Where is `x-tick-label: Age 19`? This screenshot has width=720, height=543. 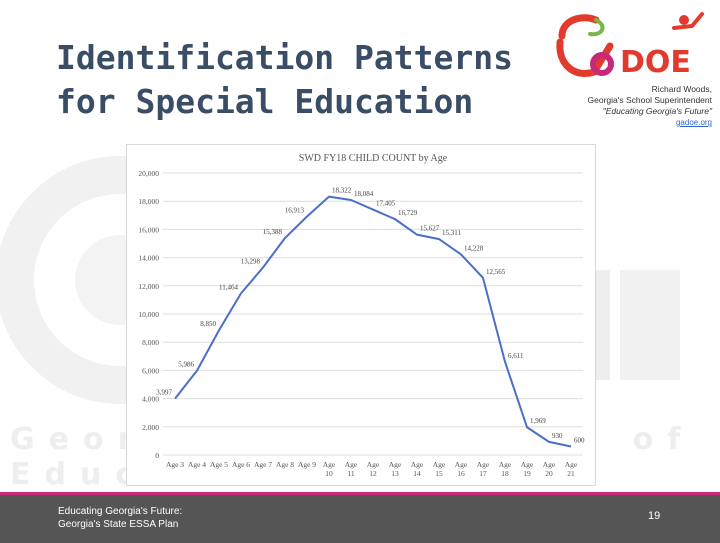 x-tick-label: Age 19 is located at coordinates (527, 469).